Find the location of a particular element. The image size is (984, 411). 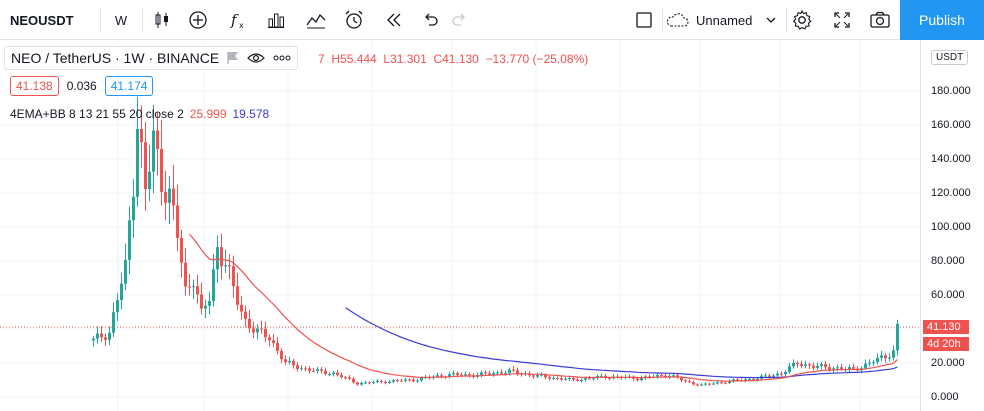

currency-badge: USDT is located at coordinates (950, 57).